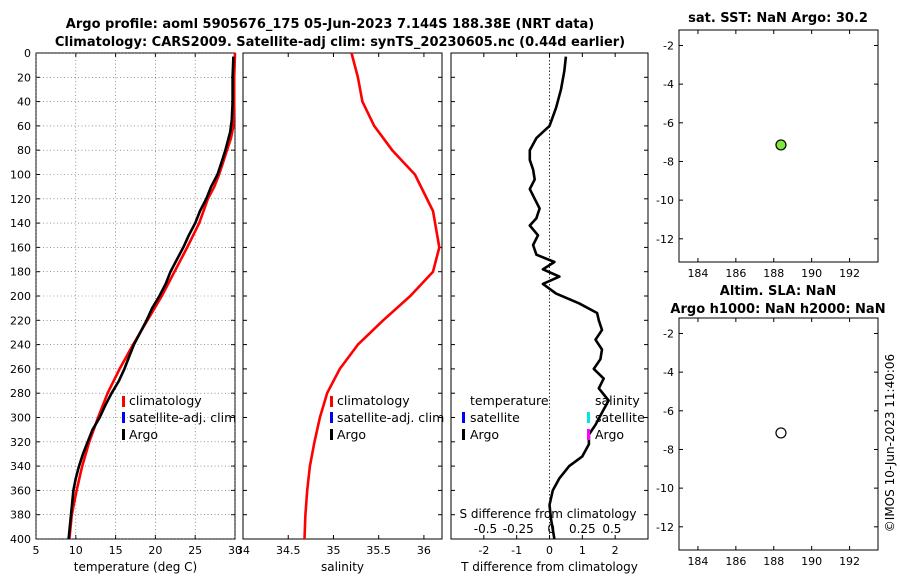 The height and width of the screenshot is (580, 900). I want to click on y-tick-label: 220, so click(20, 320).